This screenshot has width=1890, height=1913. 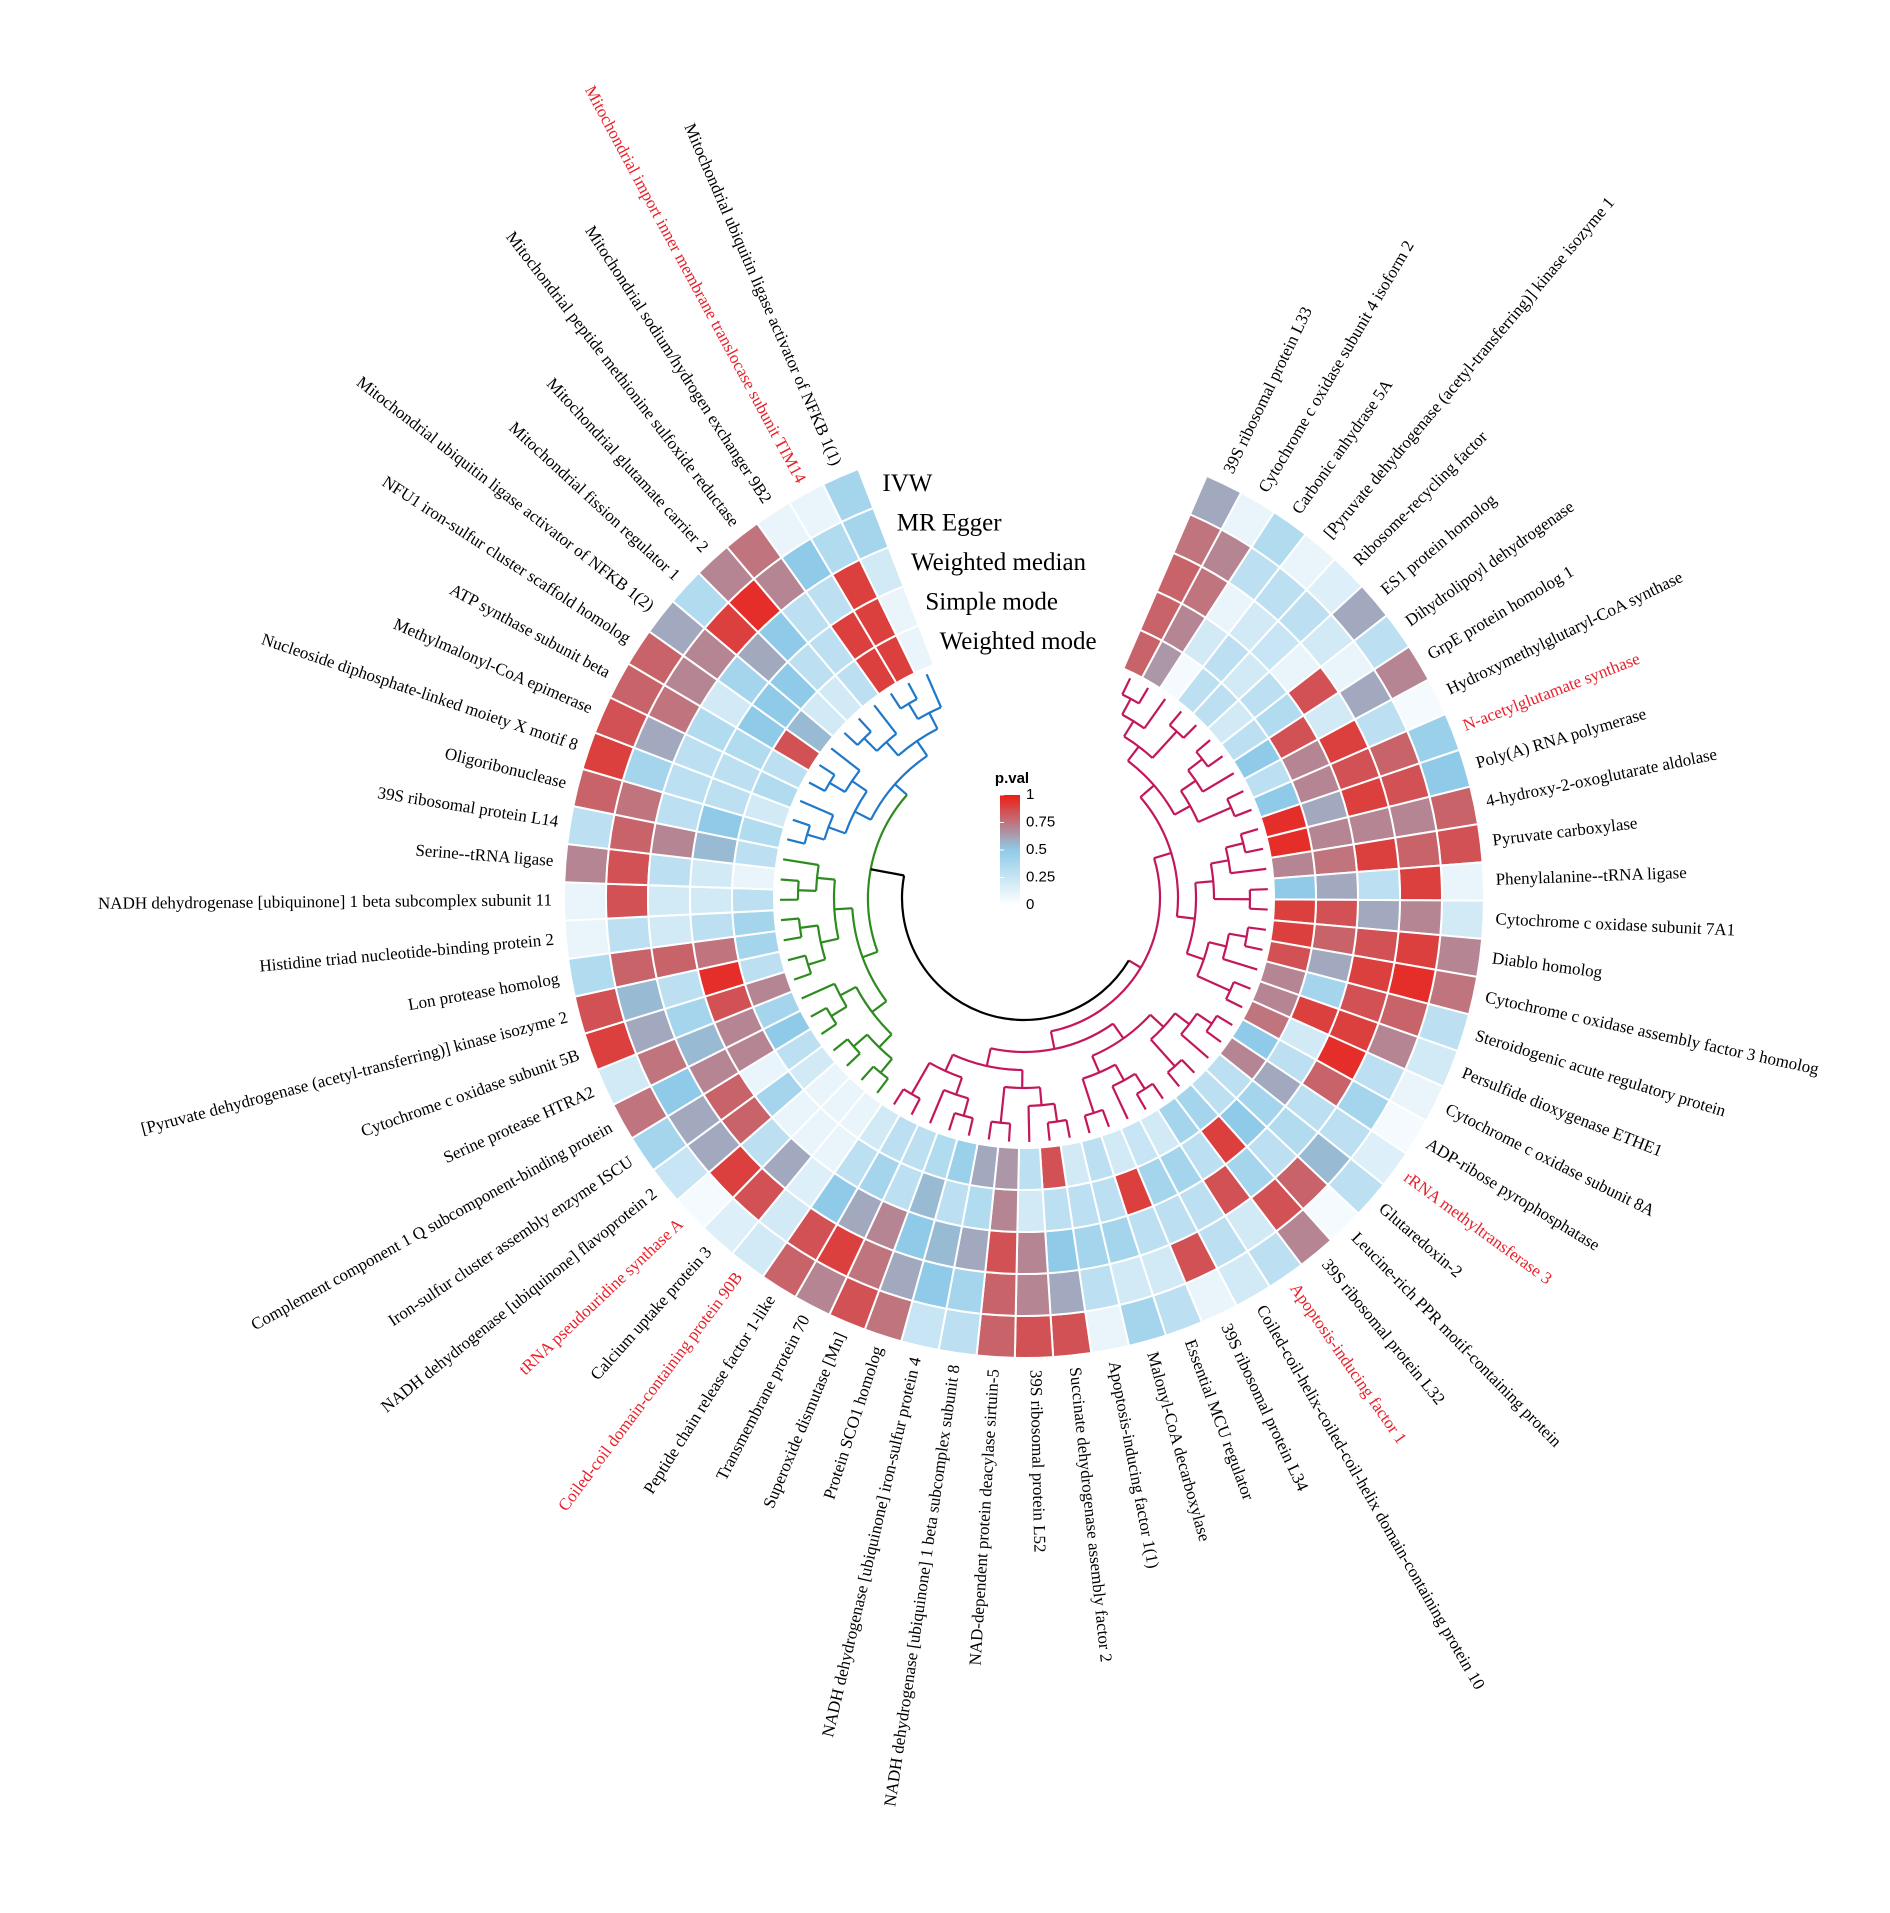 I want to click on series-label: Simple mode, so click(x=991, y=601).